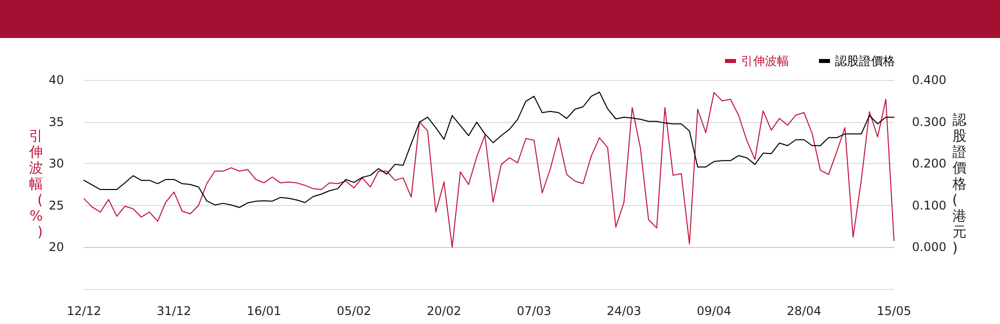  Describe the element at coordinates (56, 80) in the screenshot. I see `y-tick-label: 40` at that location.